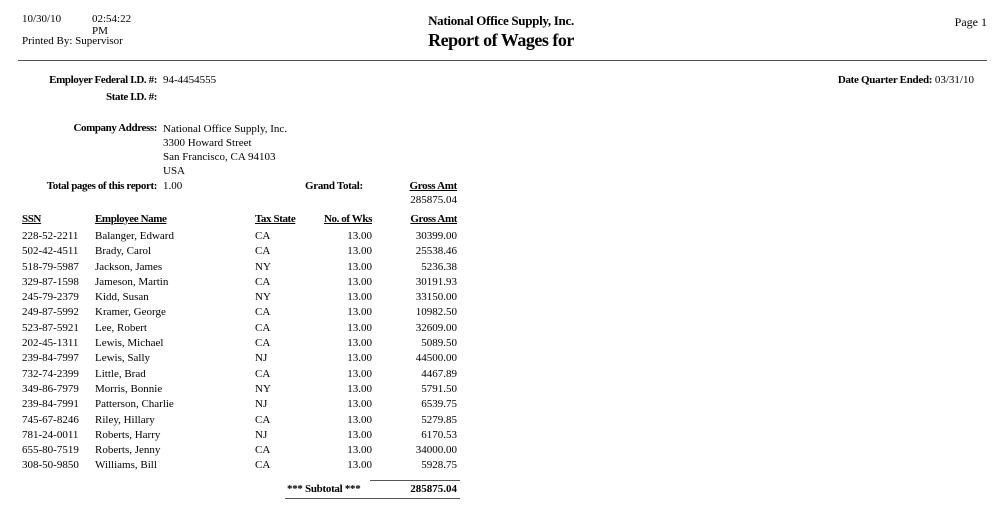 The image size is (1002, 510). I want to click on company-address-line: National Office Supply, Inc., so click(225, 129).